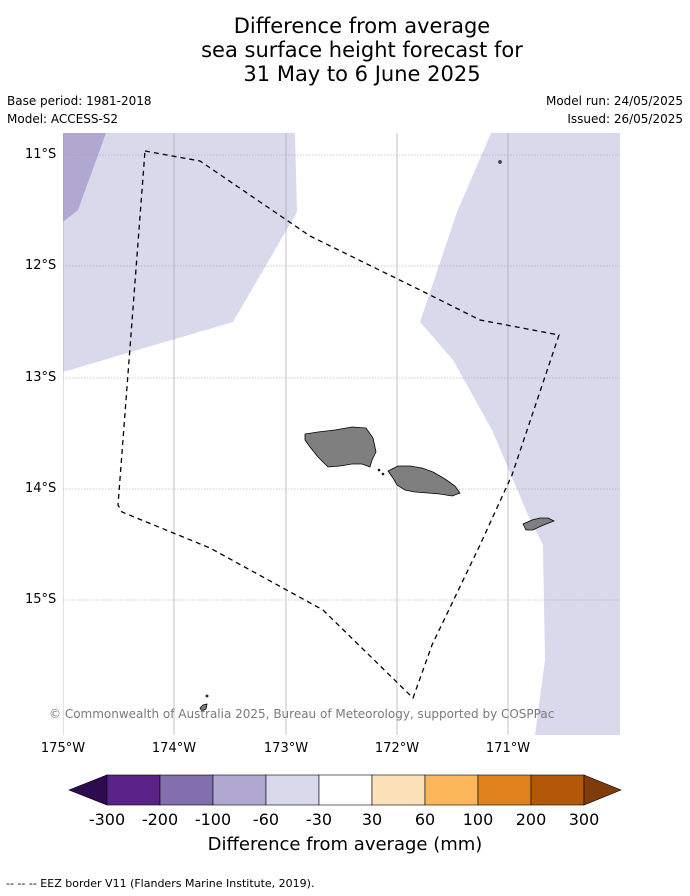 The image size is (690, 896). What do you see at coordinates (397, 748) in the screenshot?
I see `lon-tick-label: 172°W` at bounding box center [397, 748].